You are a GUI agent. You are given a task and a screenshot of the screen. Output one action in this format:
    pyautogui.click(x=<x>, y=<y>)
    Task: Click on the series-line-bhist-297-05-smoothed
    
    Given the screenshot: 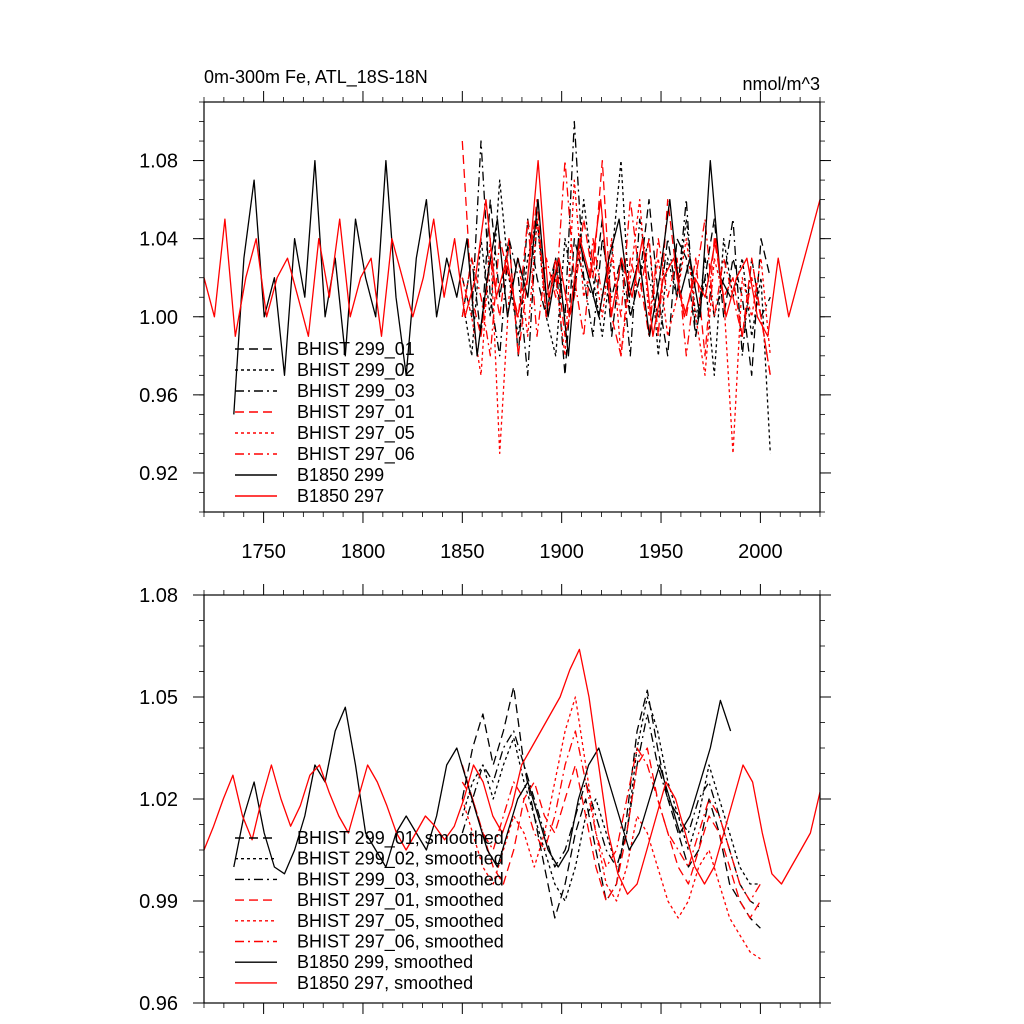 What is the action you would take?
    pyautogui.click(x=611, y=828)
    